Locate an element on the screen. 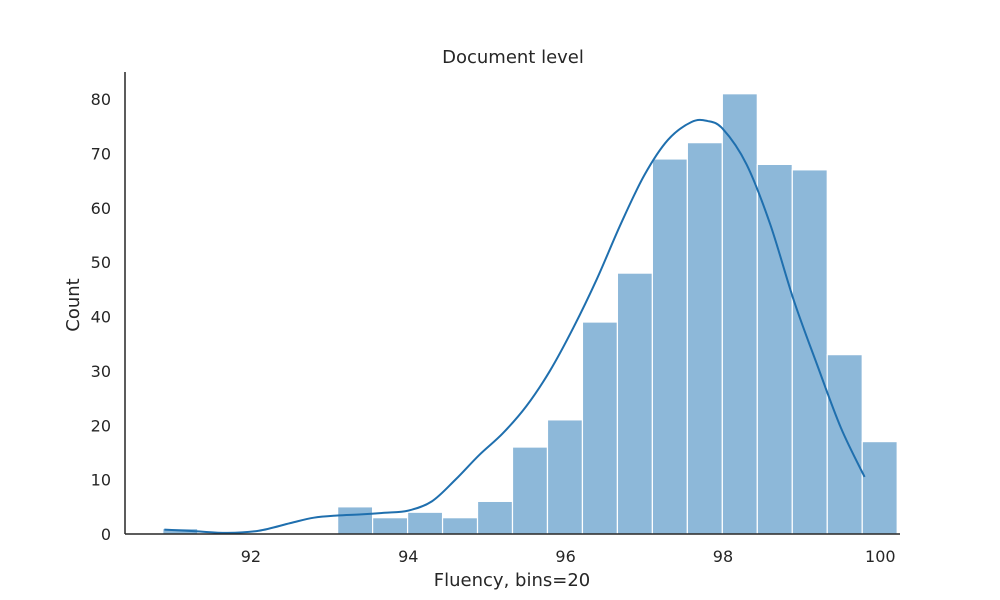 This screenshot has width=1000, height=600. chart-title: Document level is located at coordinates (513, 57).